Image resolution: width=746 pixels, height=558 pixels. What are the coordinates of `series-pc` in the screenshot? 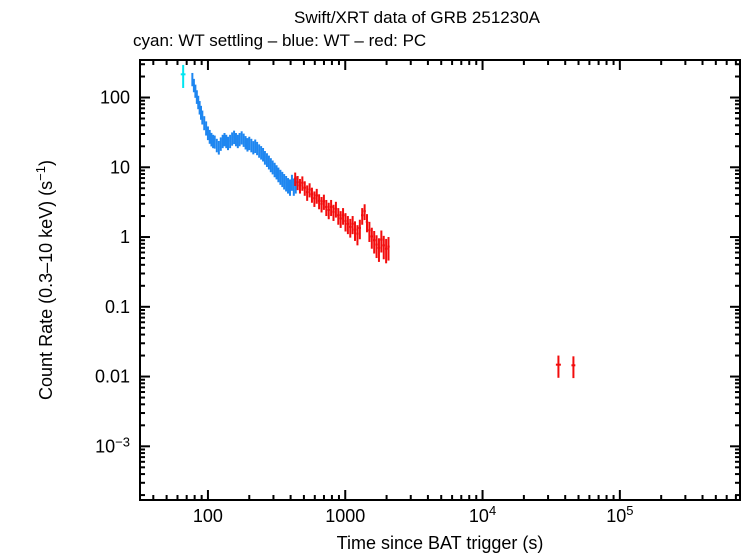 It's located at (434, 275).